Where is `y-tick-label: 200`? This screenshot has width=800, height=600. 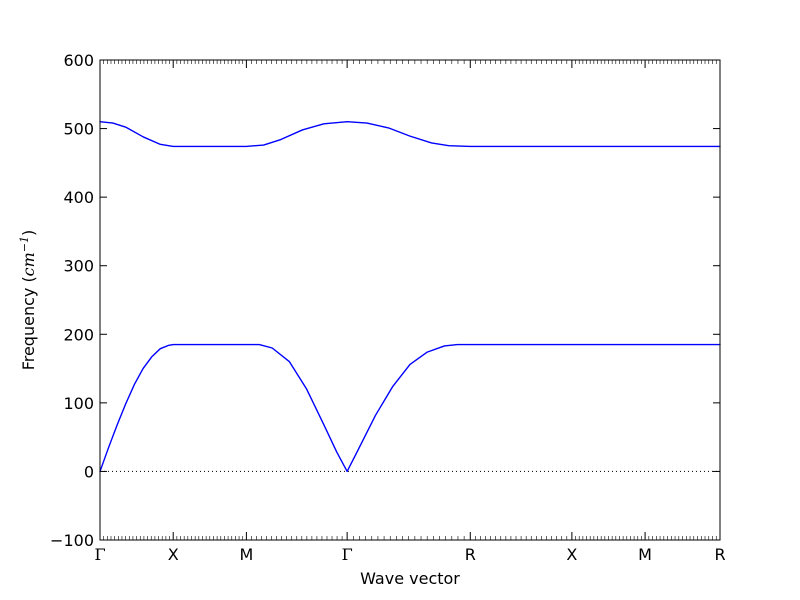
y-tick-label: 200 is located at coordinates (78, 334).